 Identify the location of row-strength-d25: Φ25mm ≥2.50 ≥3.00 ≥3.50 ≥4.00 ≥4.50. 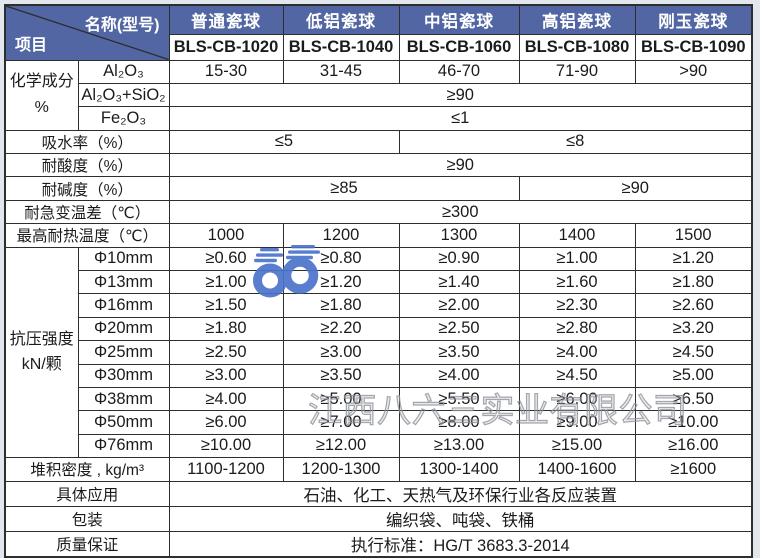
(379, 352).